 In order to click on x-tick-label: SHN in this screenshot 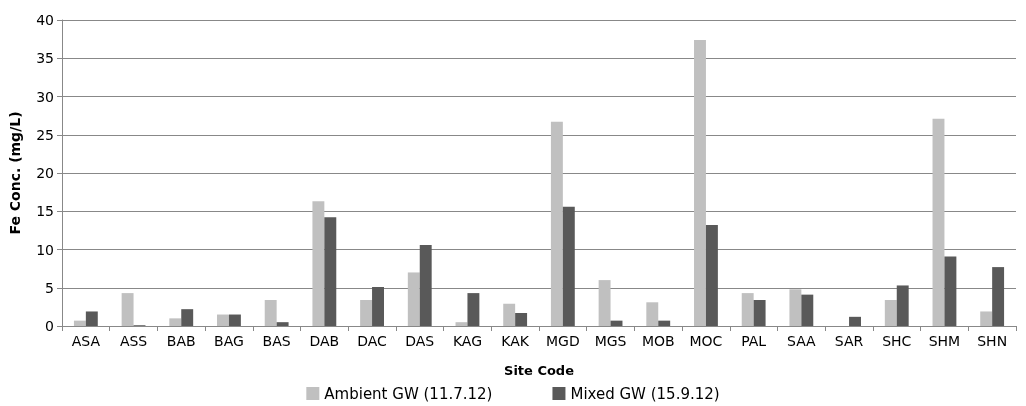, I will do `click(992, 341)`.